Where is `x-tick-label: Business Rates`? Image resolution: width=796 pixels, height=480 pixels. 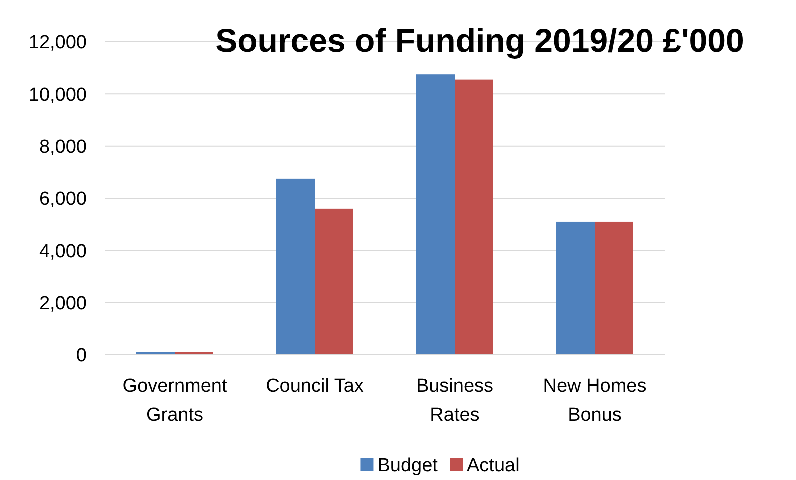
x-tick-label: Business Rates is located at coordinates (455, 401).